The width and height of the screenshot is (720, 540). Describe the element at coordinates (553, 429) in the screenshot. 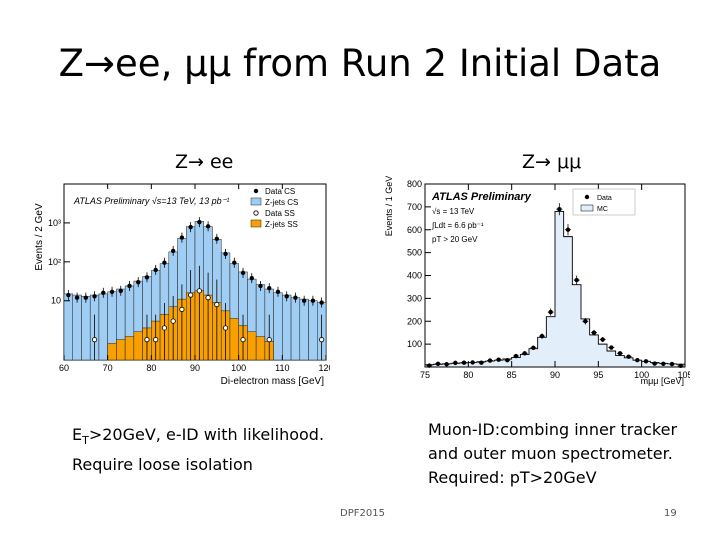

I see `muon-line1: Muon-ID:combing inner tracker` at that location.